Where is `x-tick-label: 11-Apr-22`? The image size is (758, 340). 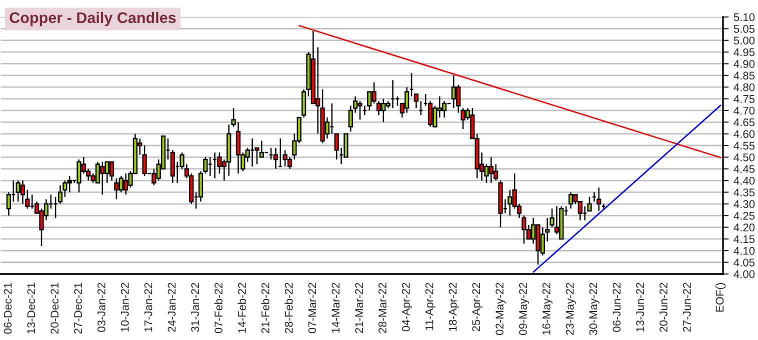 x-tick-label: 11-Apr-22 is located at coordinates (430, 306).